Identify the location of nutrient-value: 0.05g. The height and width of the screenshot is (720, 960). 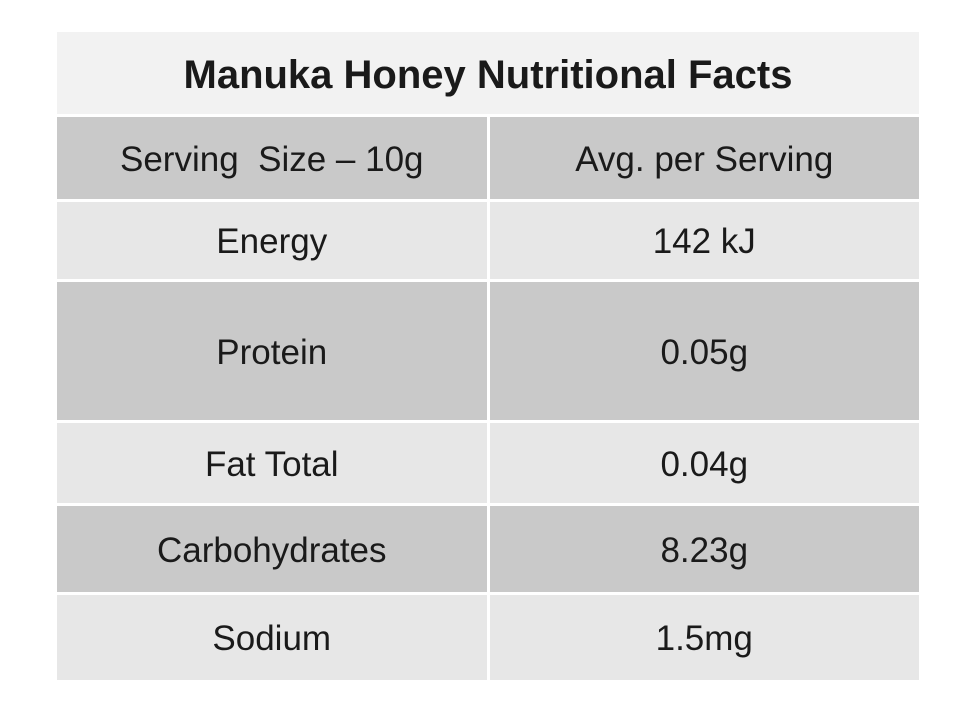
(704, 351).